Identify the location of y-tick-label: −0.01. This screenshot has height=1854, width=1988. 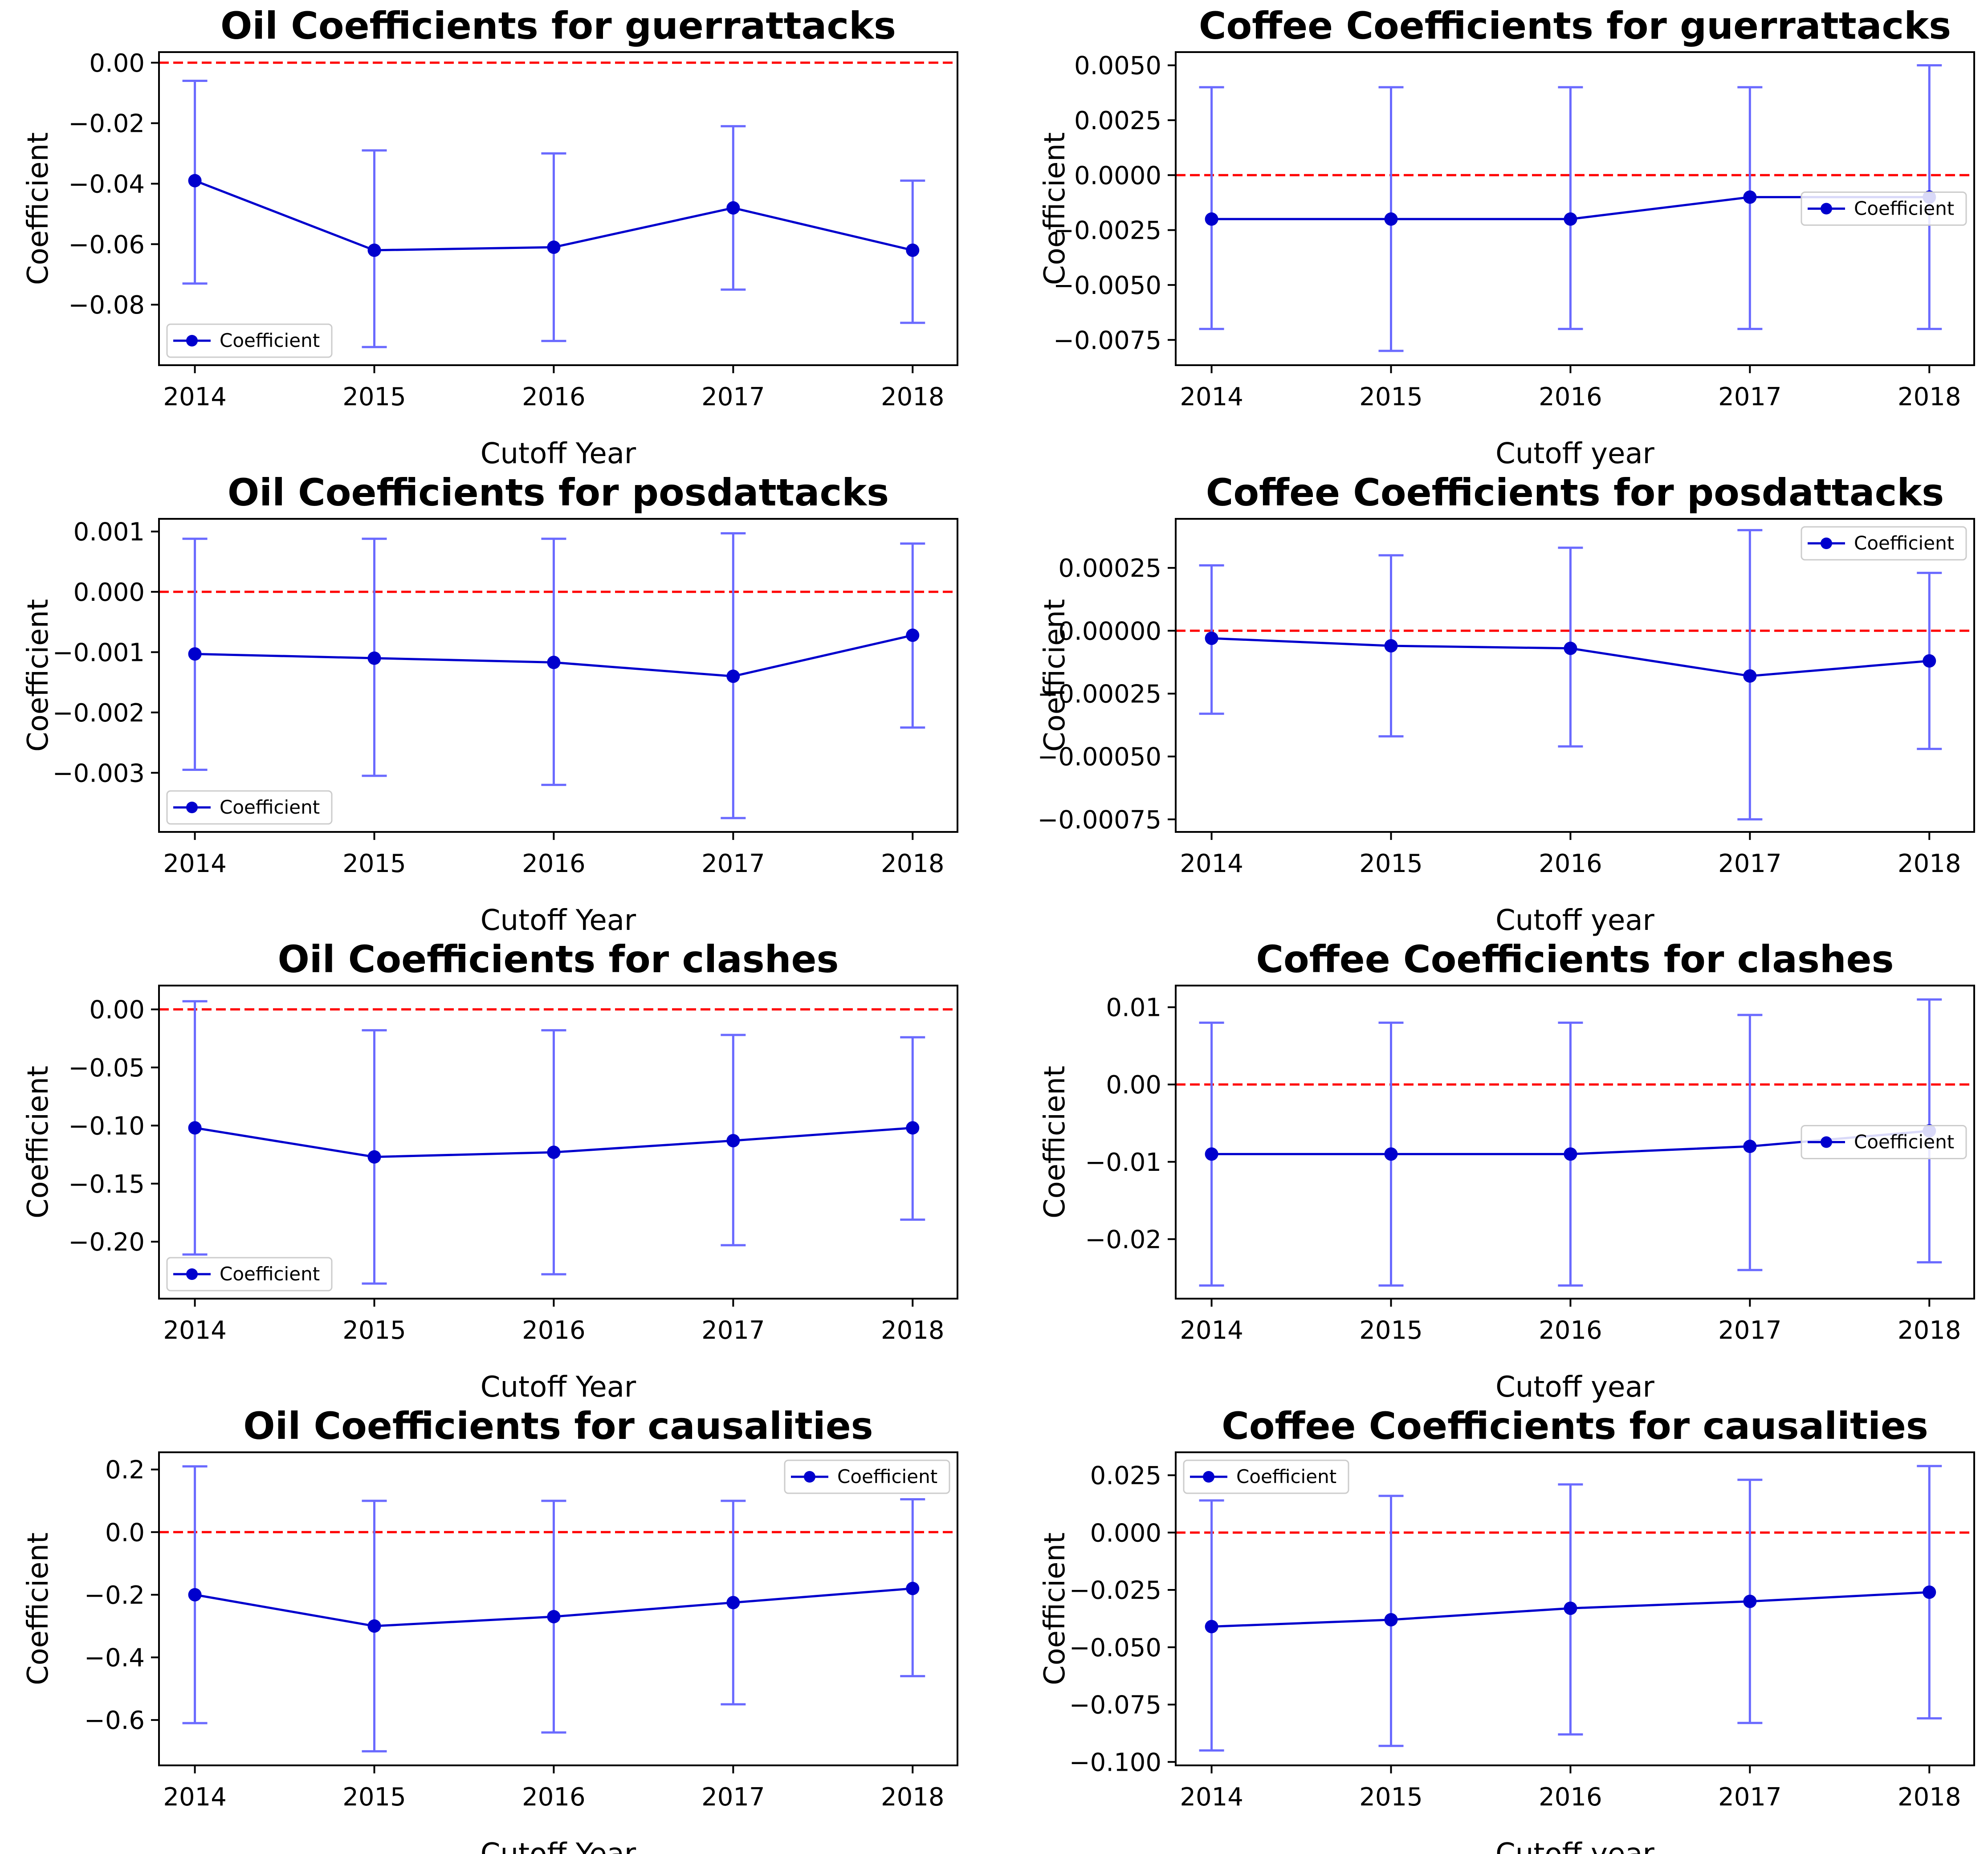
(1123, 1162).